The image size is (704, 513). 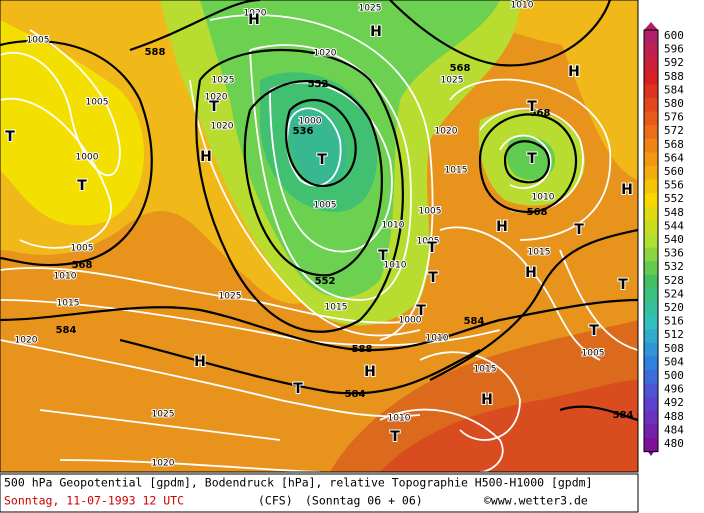 What do you see at coordinates (94, 501) in the screenshot?
I see `caption-date: Sonntag, 11-07-1993 12 UTC` at bounding box center [94, 501].